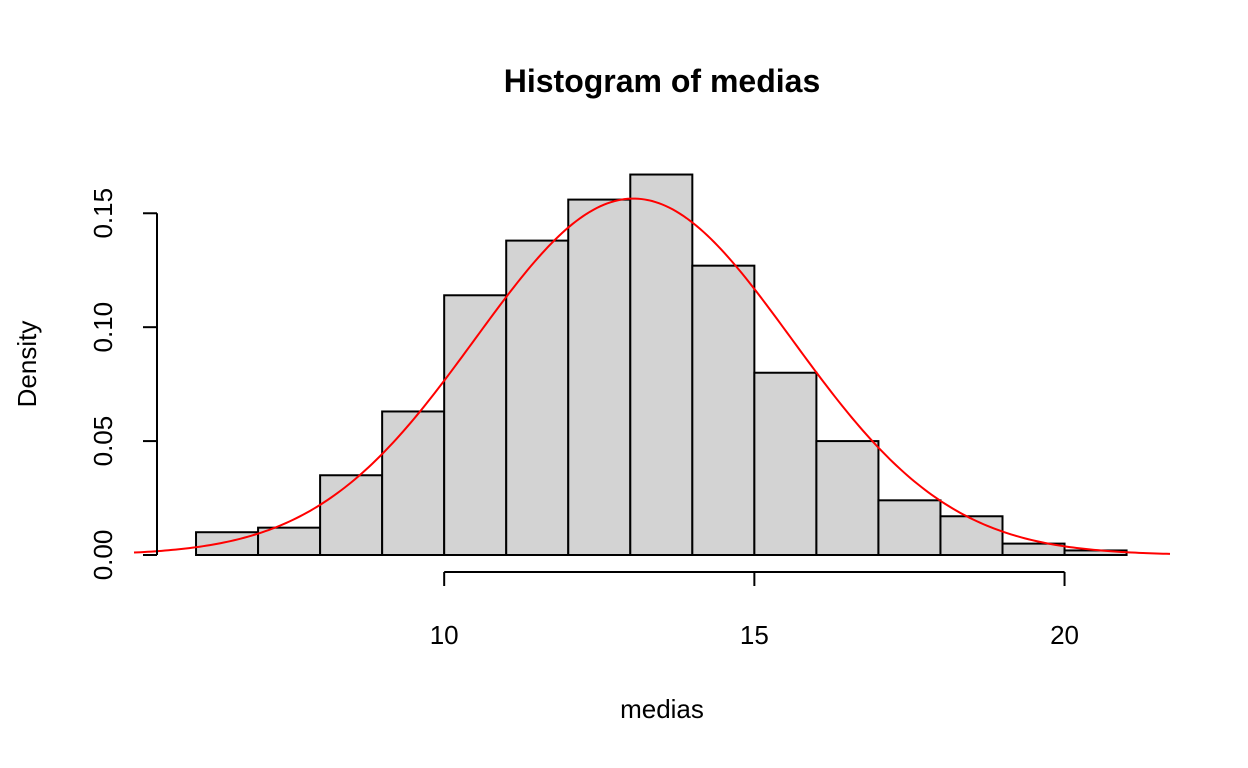  Describe the element at coordinates (27, 364) in the screenshot. I see `y-axis-label: Density` at that location.